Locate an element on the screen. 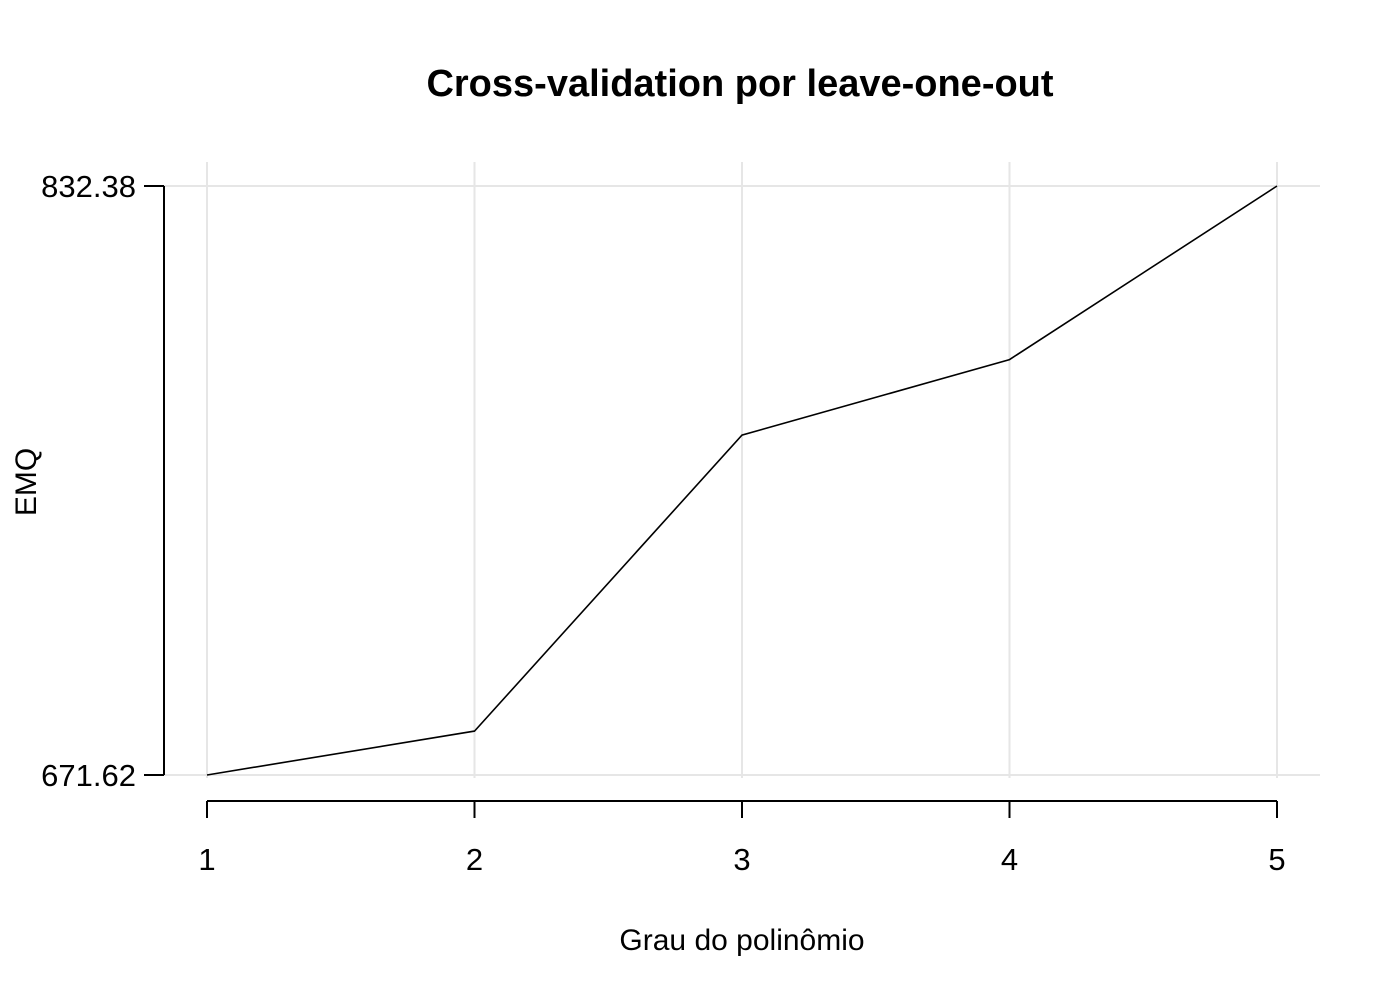  x-axis-label: Grau do polinômio is located at coordinates (741, 940).